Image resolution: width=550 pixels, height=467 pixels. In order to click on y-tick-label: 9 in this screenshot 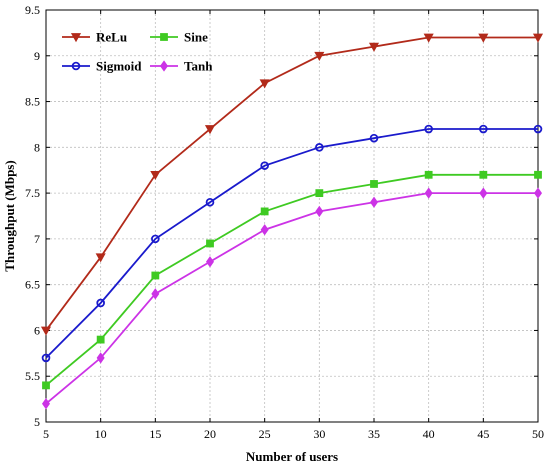, I will do `click(37, 56)`.